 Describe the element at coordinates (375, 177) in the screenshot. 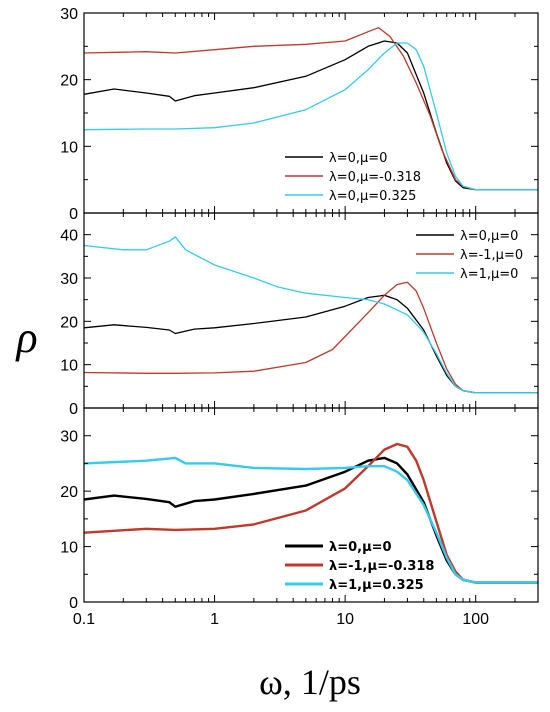

I see `legend-label: λ=0,μ=-0.318` at that location.